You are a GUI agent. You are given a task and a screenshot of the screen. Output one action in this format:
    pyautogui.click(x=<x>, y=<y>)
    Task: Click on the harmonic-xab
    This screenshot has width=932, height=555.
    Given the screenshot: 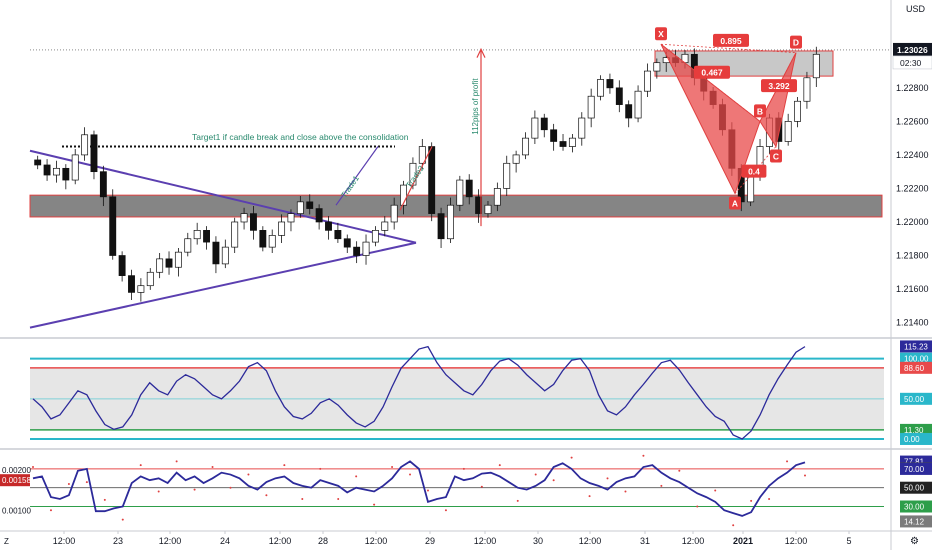 What is the action you would take?
    pyautogui.click(x=710, y=119)
    